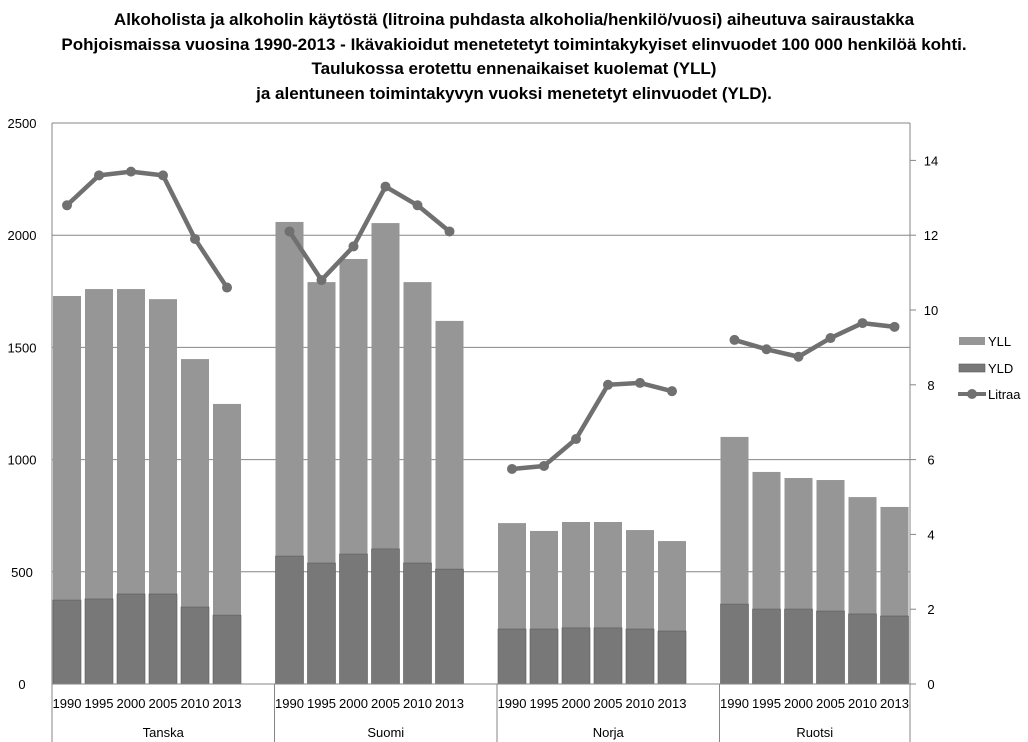 This screenshot has height=742, width=1028. What do you see at coordinates (972, 394) in the screenshot?
I see `legend-marker-litraa` at bounding box center [972, 394].